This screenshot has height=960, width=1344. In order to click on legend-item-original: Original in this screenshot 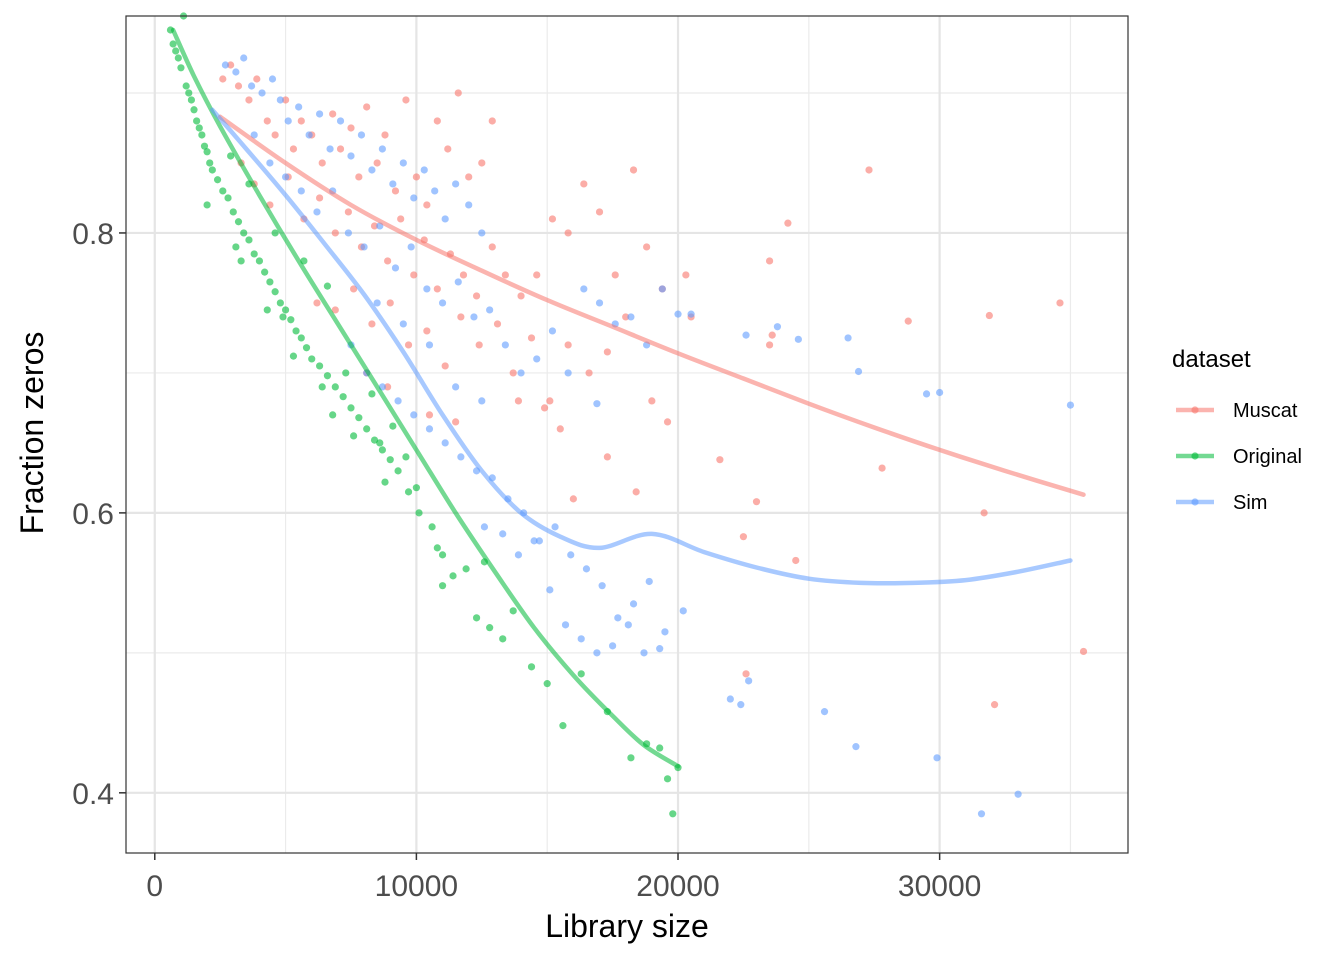, I will do `click(1239, 457)`.